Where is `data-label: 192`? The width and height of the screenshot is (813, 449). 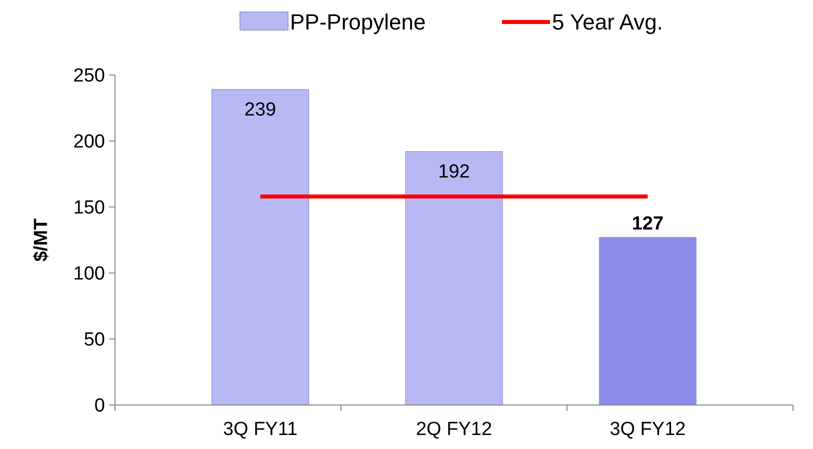 data-label: 192 is located at coordinates (454, 172).